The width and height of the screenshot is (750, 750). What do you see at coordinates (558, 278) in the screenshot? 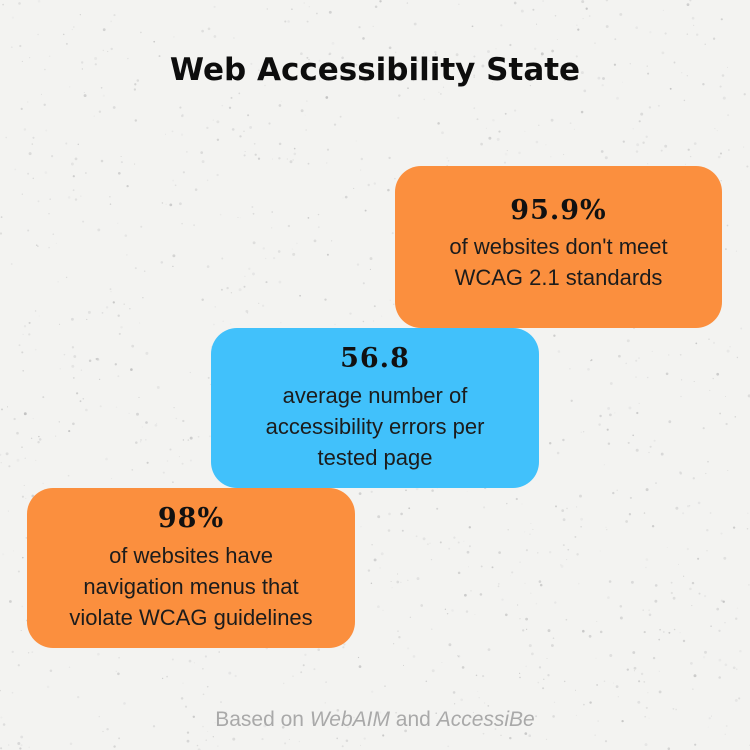
I see `stat-description-line: WCAG 2.1 standards` at bounding box center [558, 278].